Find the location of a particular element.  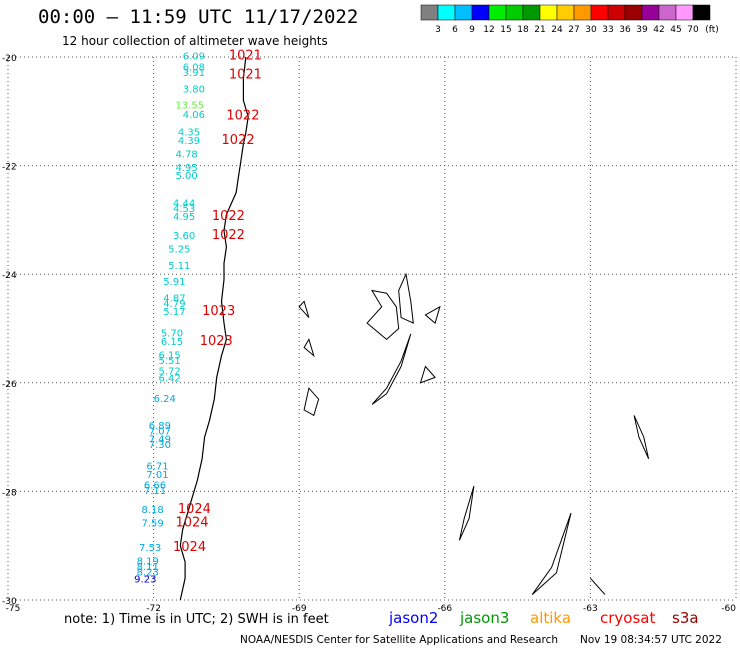

satellite-jason2: jason2 is located at coordinates (414, 618).